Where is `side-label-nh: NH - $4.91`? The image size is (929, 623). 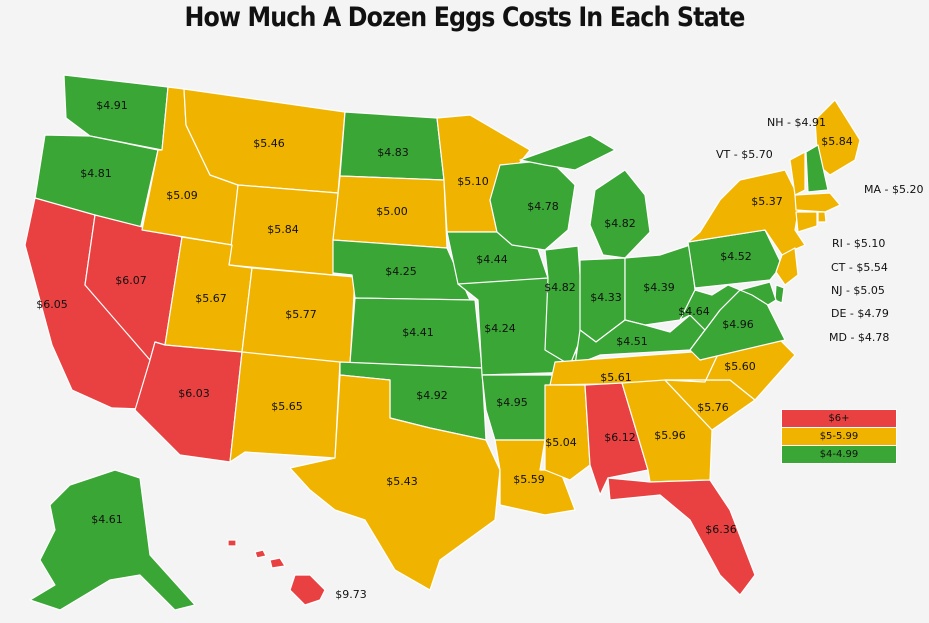
side-label-nh: NH - $4.91 is located at coordinates (796, 122).